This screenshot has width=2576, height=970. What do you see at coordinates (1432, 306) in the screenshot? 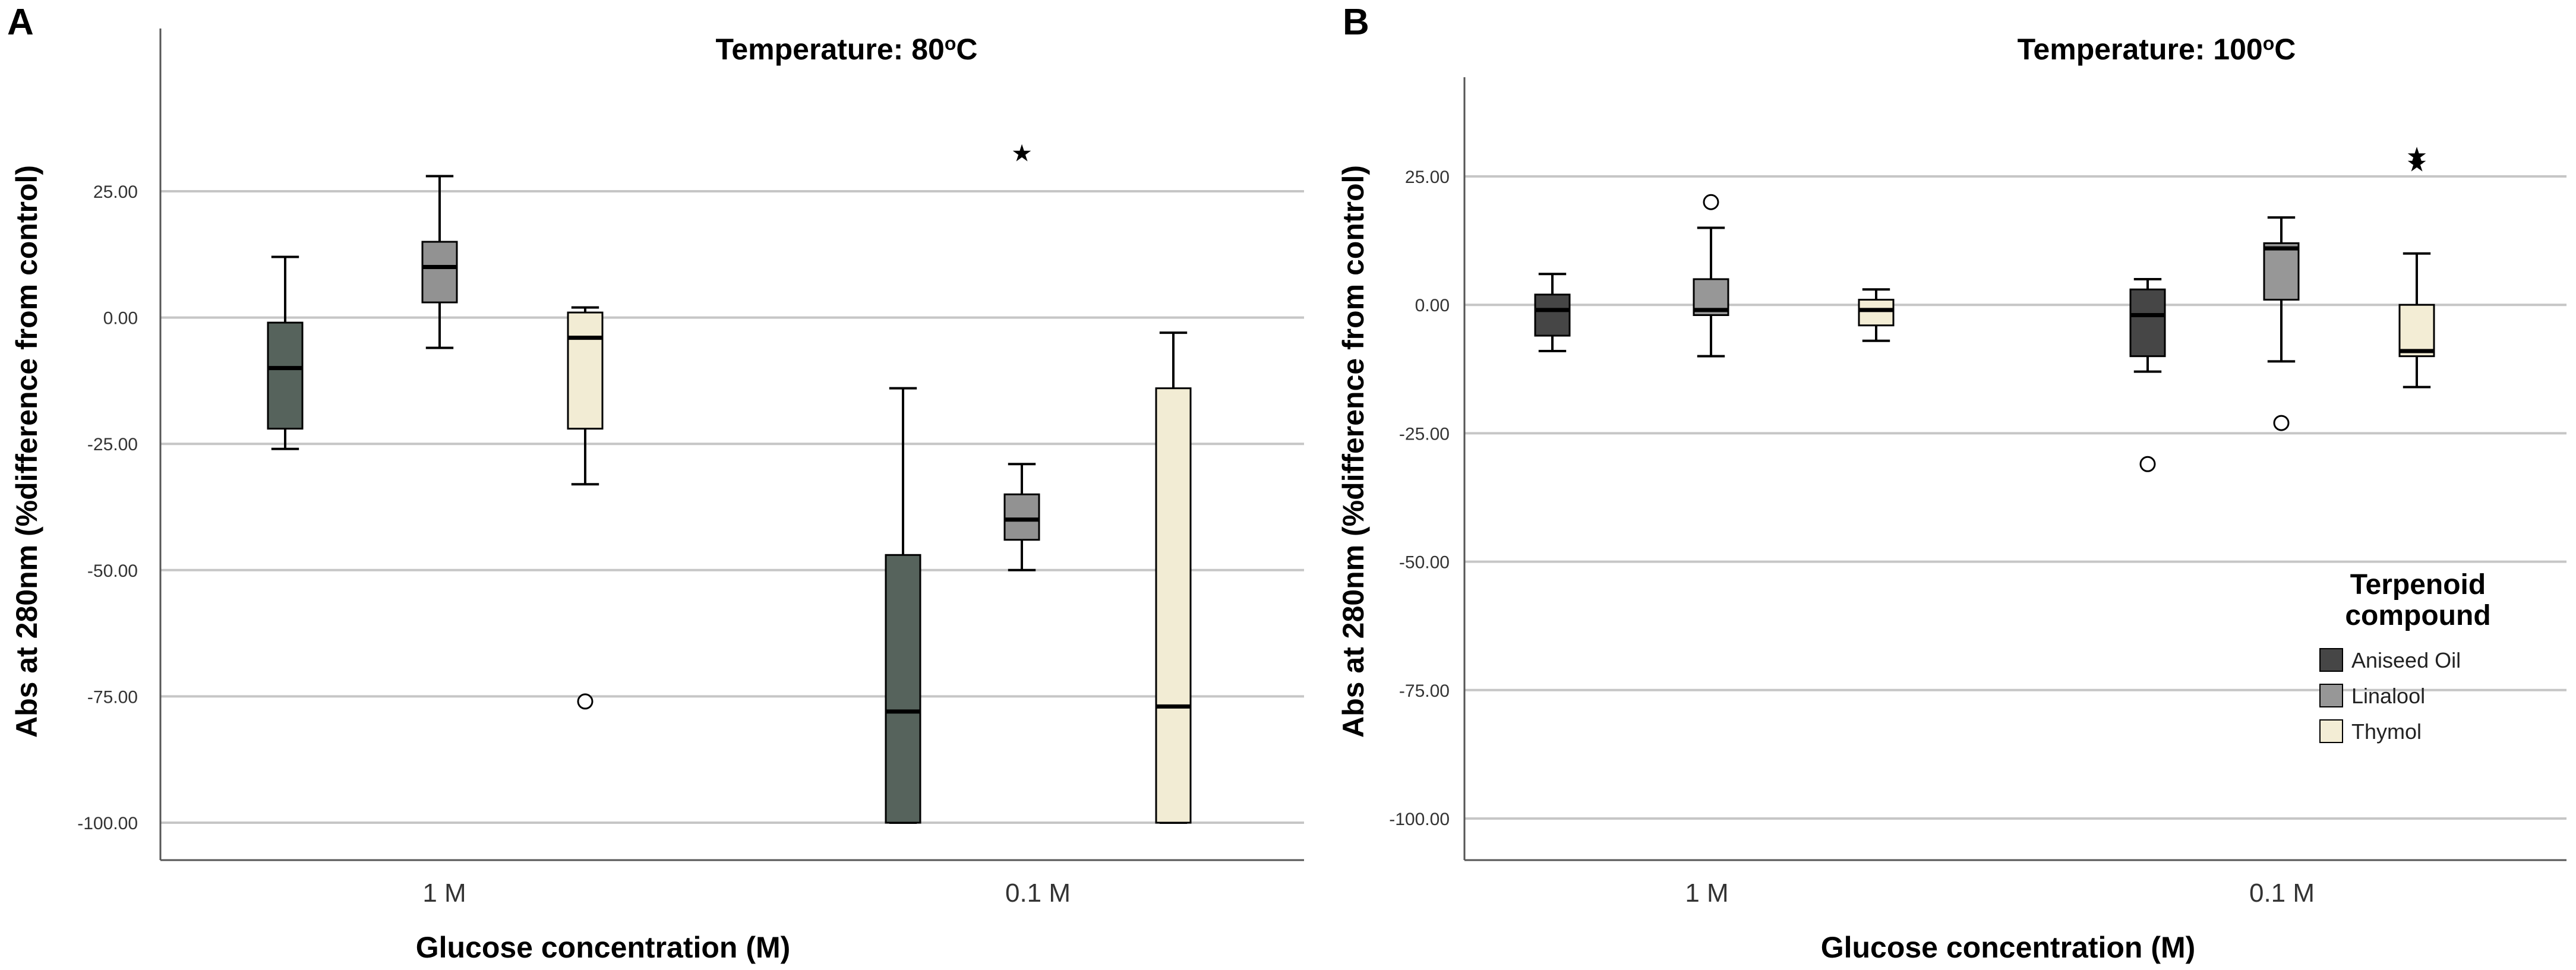
I see `panel-b-y-tick-label: 0.00` at bounding box center [1432, 306].